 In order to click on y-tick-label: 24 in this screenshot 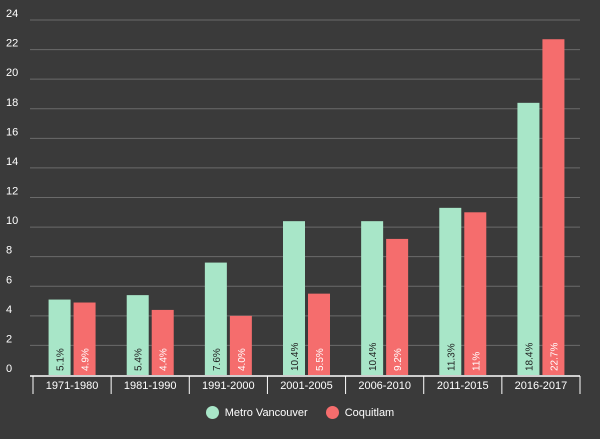, I will do `click(12, 14)`.